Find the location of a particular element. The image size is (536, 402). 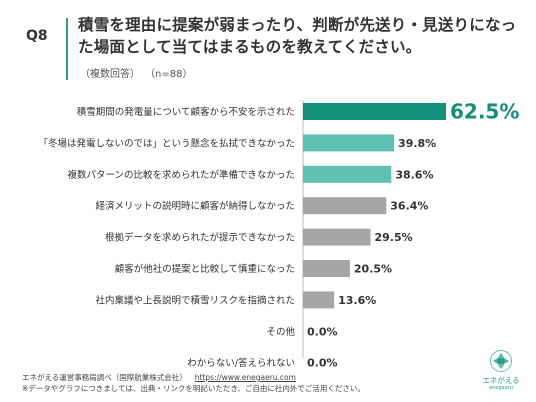

sample-size: （n=88） is located at coordinates (171, 74).